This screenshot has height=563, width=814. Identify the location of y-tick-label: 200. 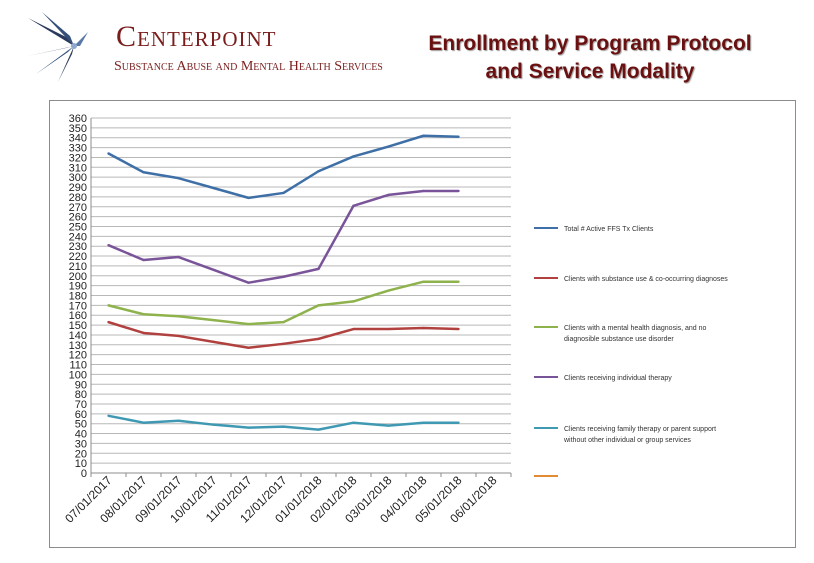
(78, 277).